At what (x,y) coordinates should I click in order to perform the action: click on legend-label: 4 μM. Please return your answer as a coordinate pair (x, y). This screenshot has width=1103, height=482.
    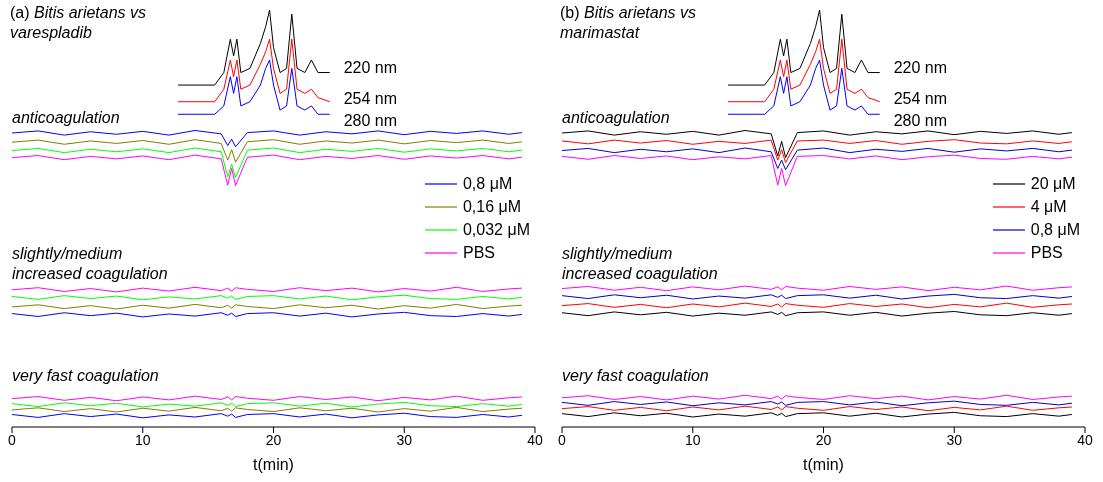
    Looking at the image, I should click on (1048, 206).